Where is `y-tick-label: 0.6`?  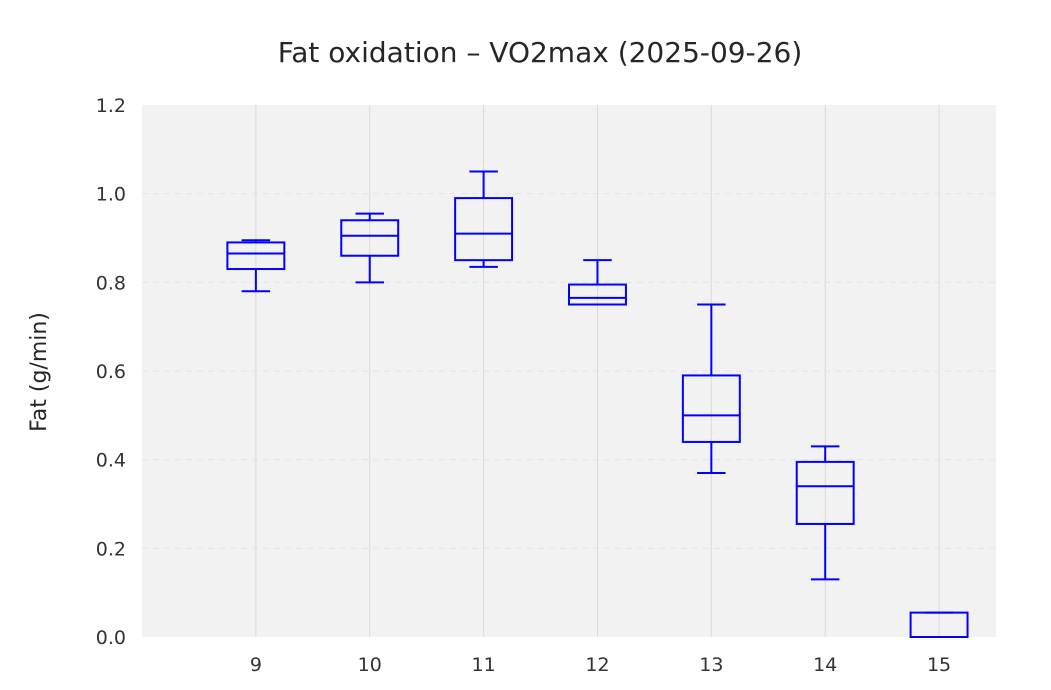
y-tick-label: 0.6 is located at coordinates (111, 372).